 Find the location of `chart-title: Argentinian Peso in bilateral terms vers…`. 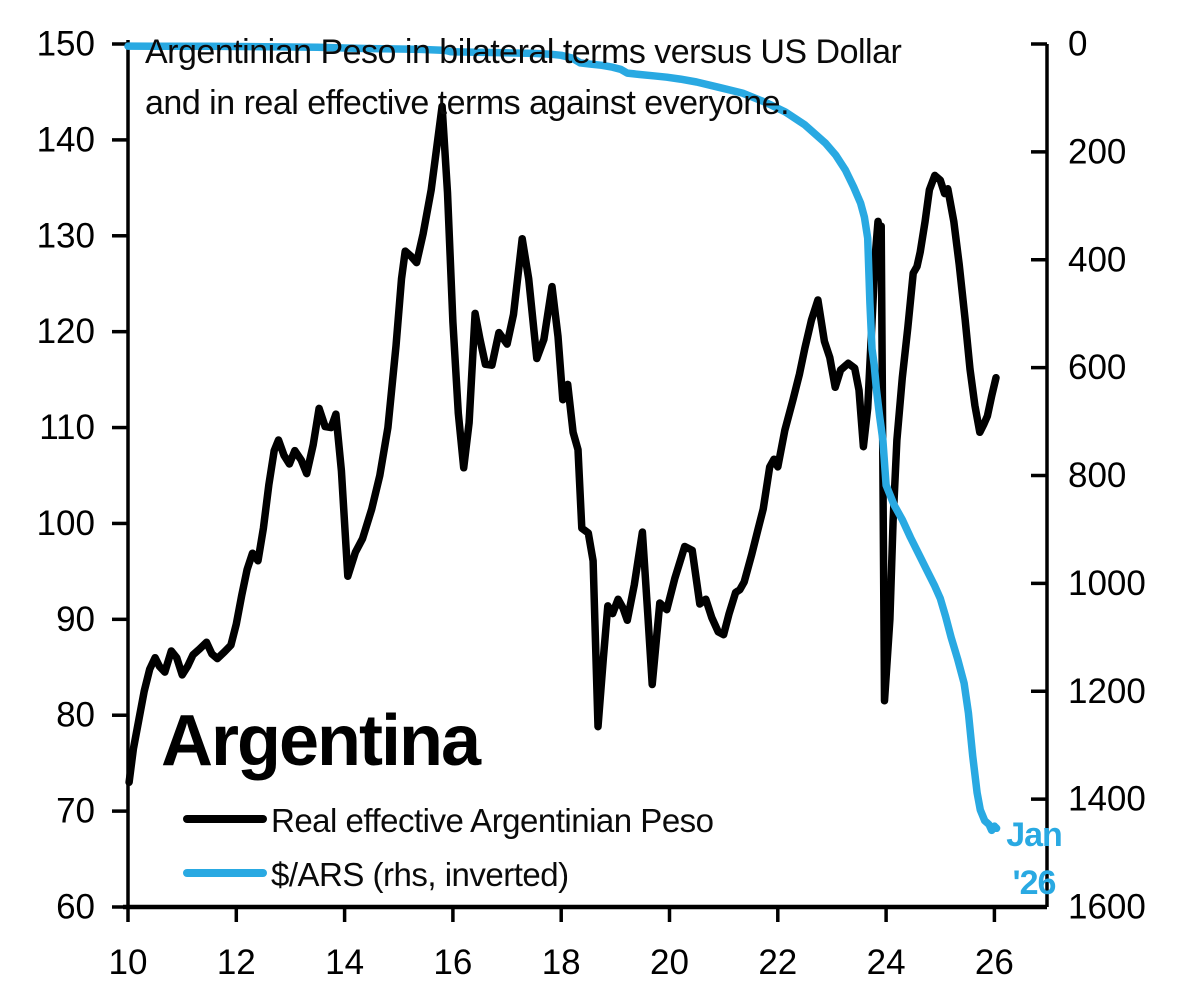

chart-title: Argentinian Peso in bilateral terms vers… is located at coordinates (523, 78).